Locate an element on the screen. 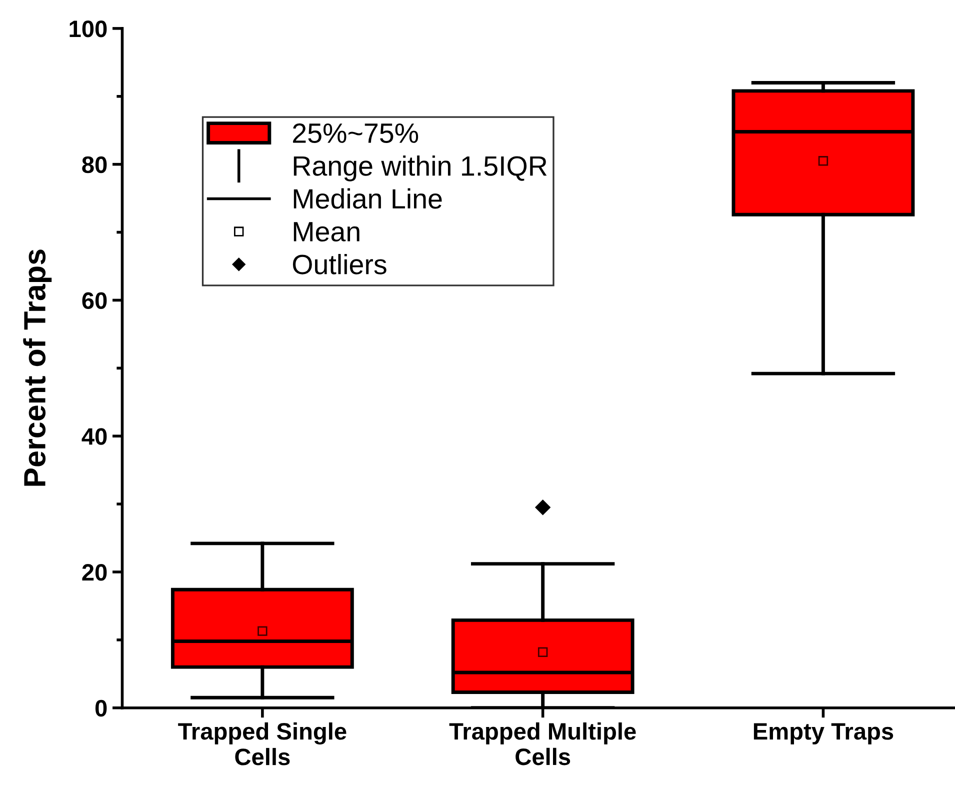 The width and height of the screenshot is (955, 790). annotation: Range within 1.5IQR is located at coordinates (420, 168).